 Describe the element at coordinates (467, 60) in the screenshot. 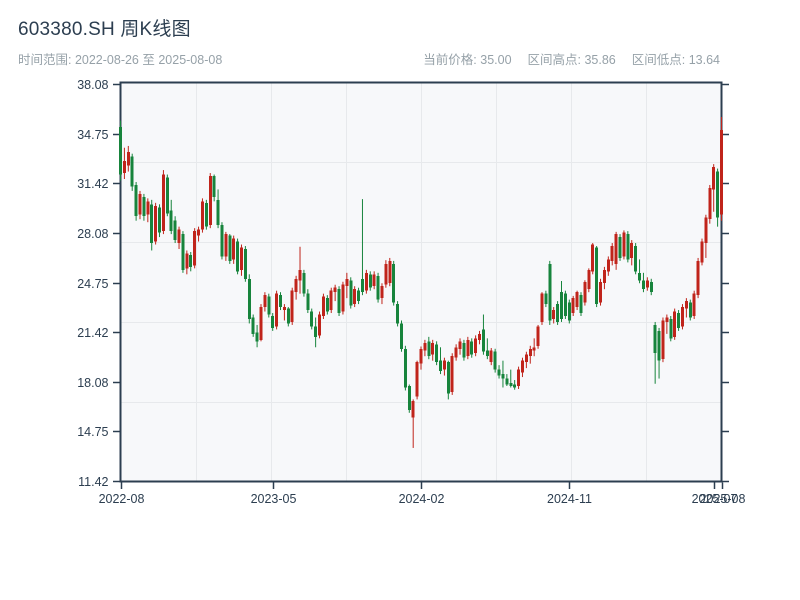

I see `current-price-stat: 当前价格: 35.00` at that location.